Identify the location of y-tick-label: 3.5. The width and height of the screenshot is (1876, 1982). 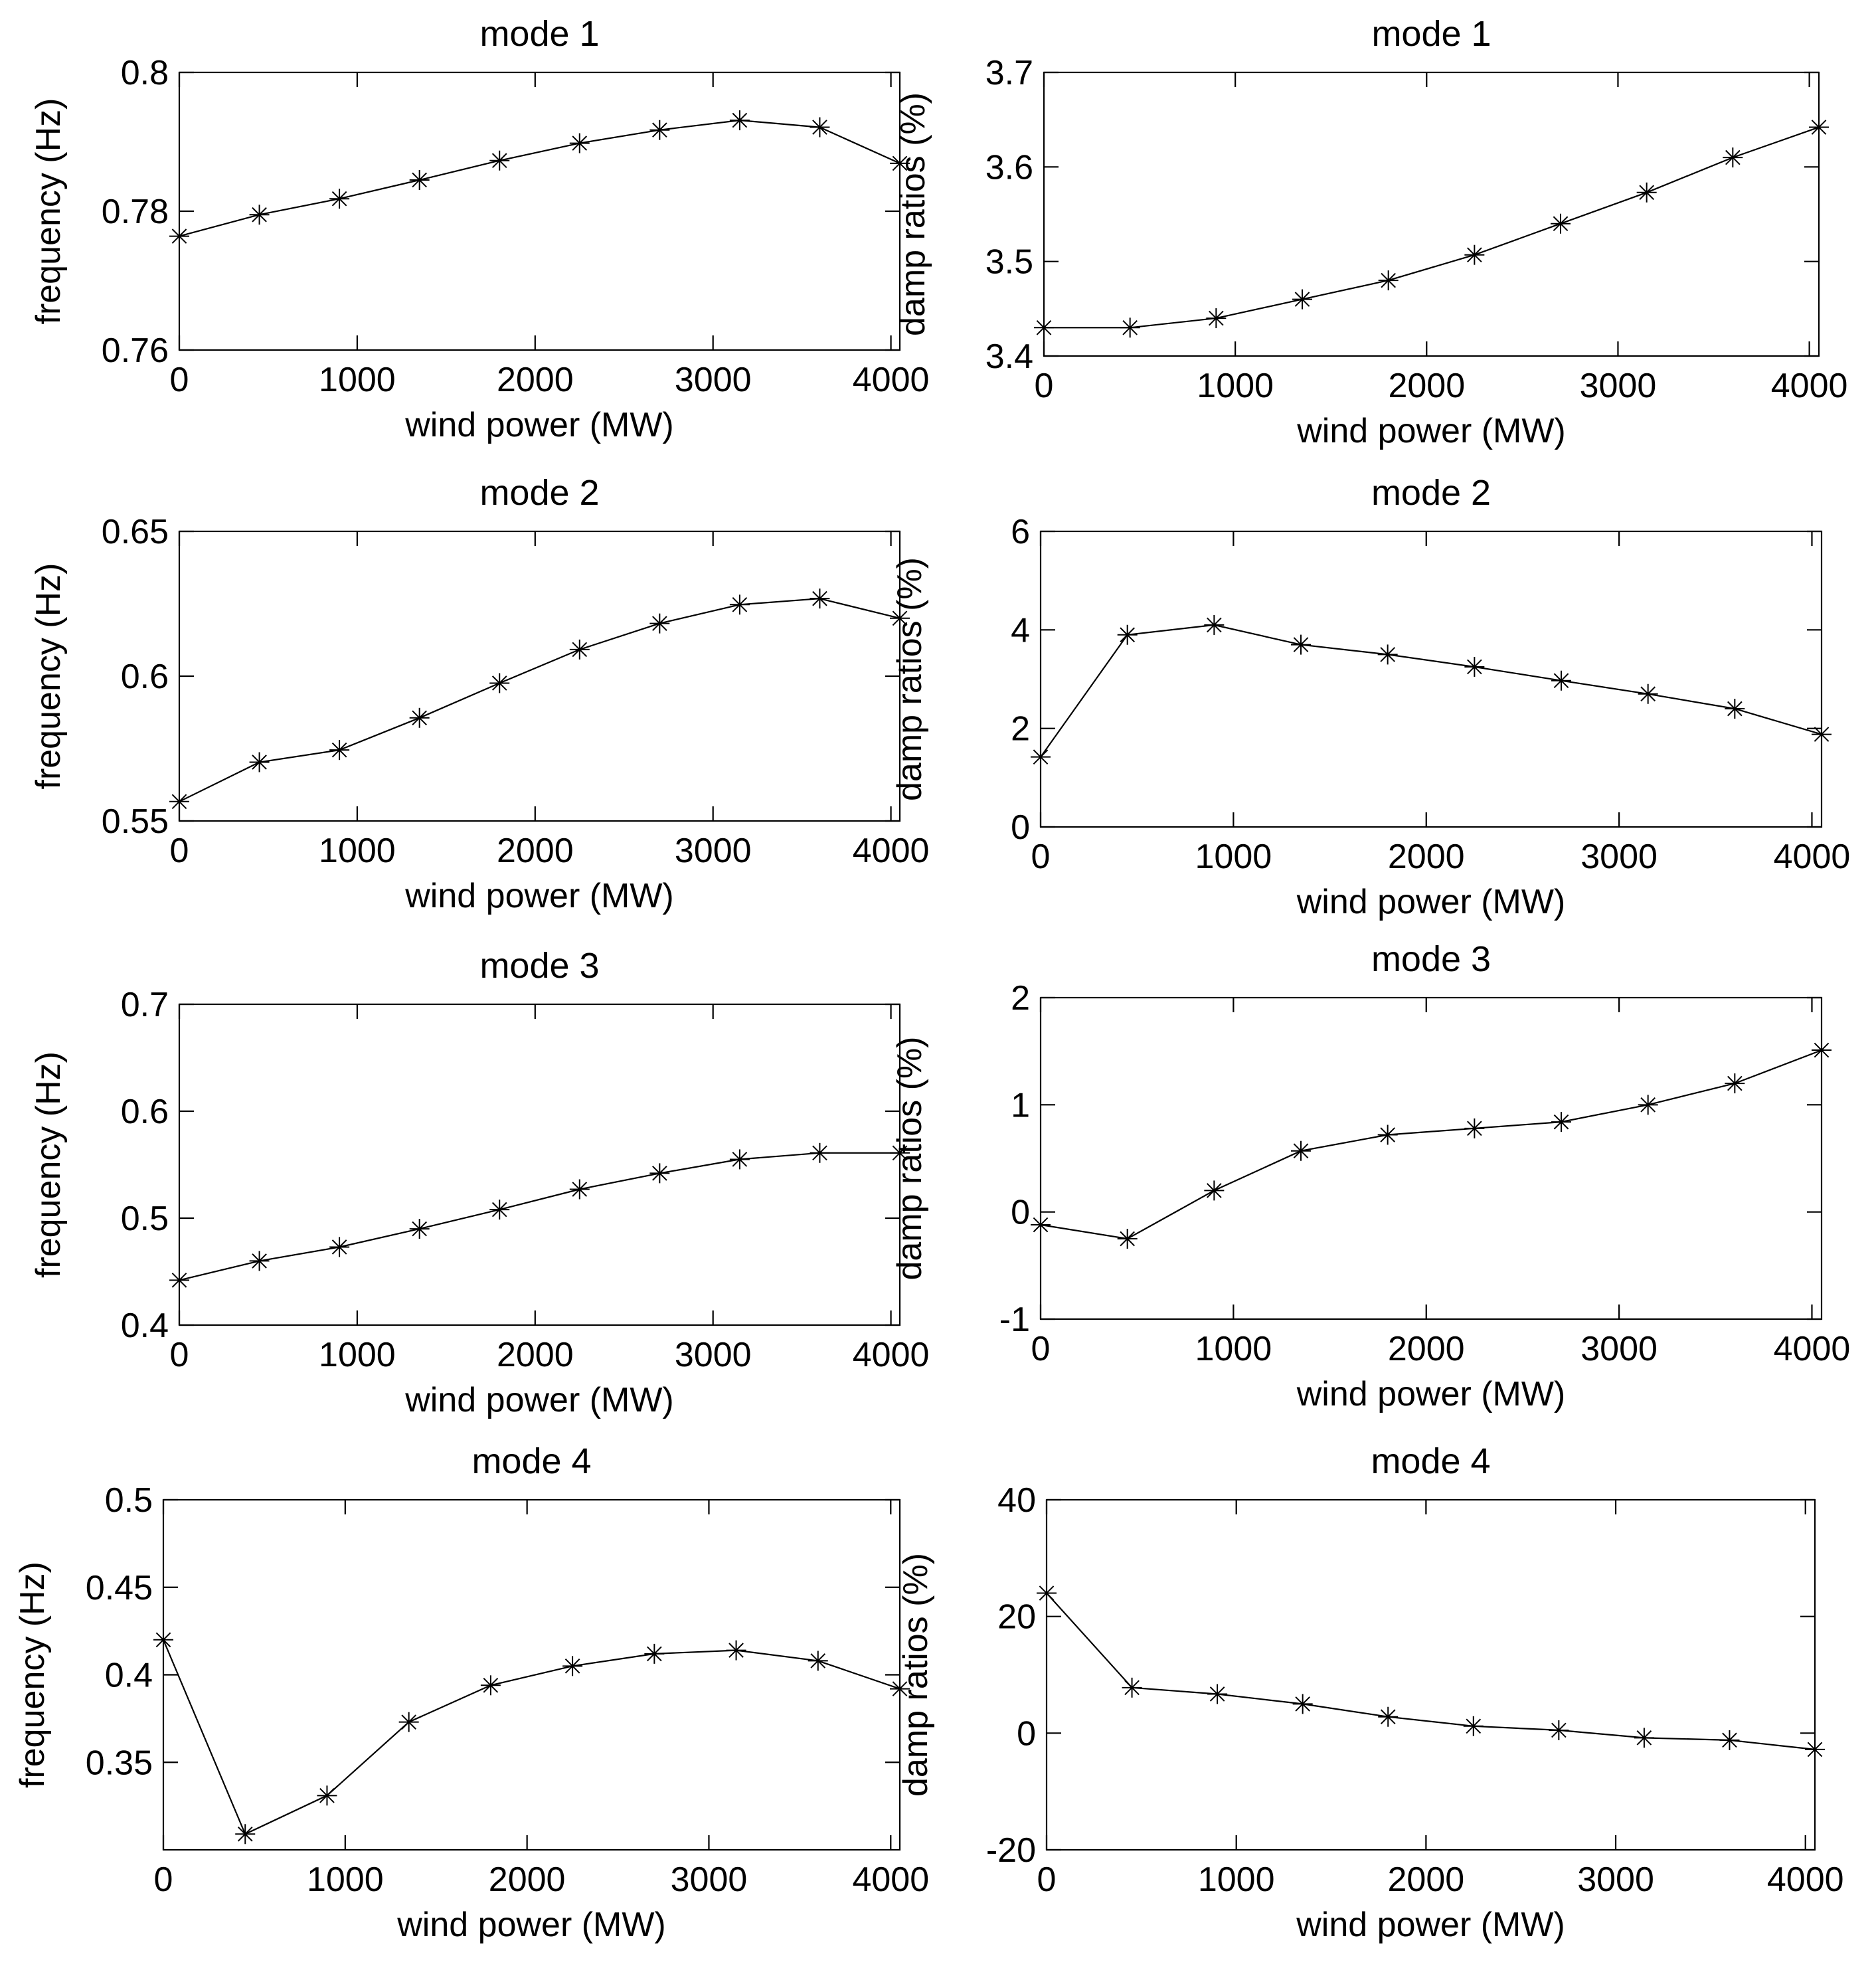
(1009, 262).